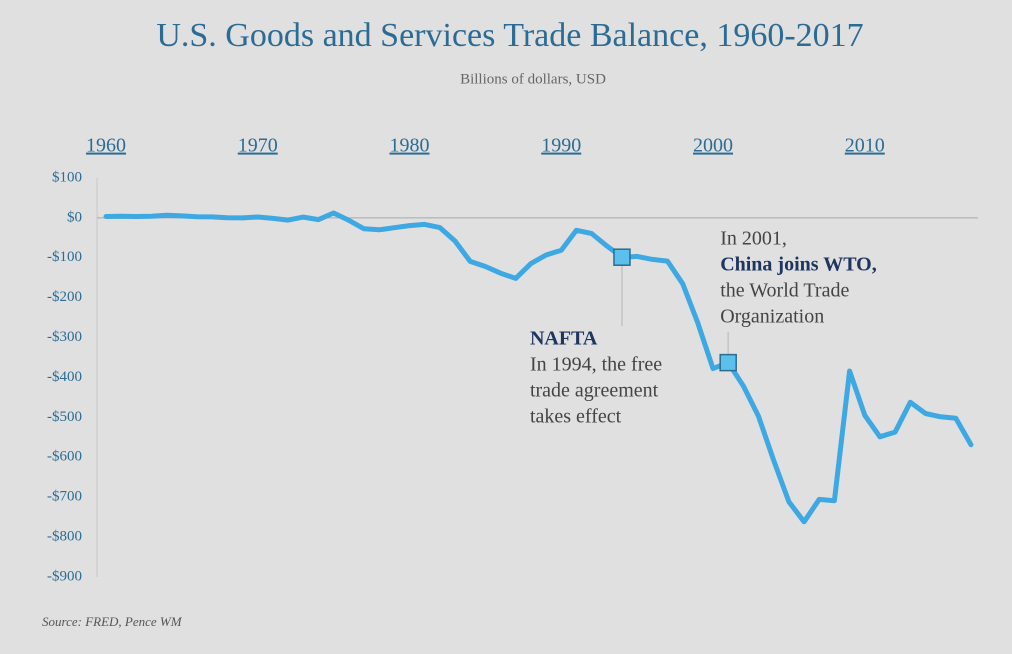  What do you see at coordinates (64, 497) in the screenshot?
I see `y-tick-label: -$700` at bounding box center [64, 497].